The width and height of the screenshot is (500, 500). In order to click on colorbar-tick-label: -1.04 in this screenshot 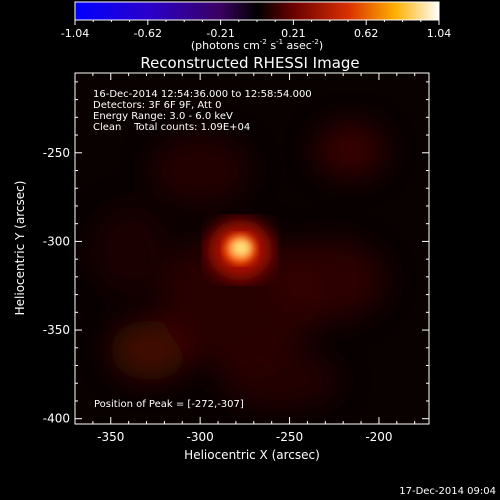, I will do `click(75, 33)`.